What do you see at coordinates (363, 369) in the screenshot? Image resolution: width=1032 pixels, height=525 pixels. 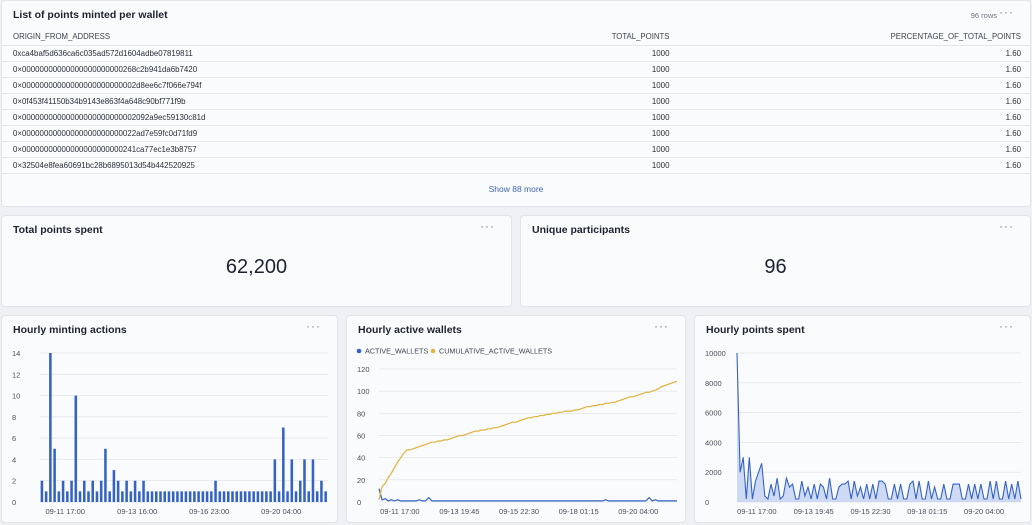 I see `y-tick-label: 120` at bounding box center [363, 369].